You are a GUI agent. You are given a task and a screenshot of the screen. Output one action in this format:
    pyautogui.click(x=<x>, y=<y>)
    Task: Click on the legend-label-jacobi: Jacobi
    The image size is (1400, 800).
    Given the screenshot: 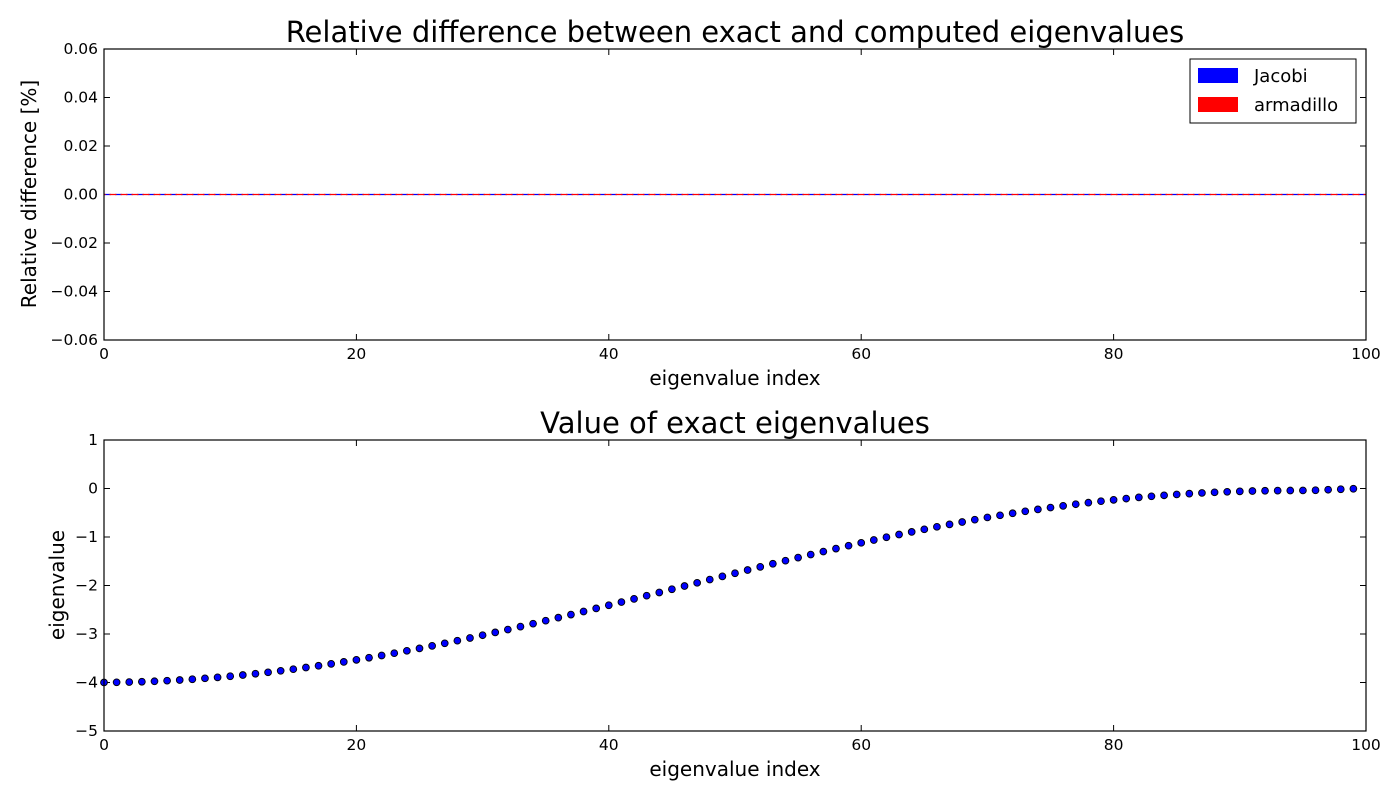 What is the action you would take?
    pyautogui.click(x=1280, y=76)
    